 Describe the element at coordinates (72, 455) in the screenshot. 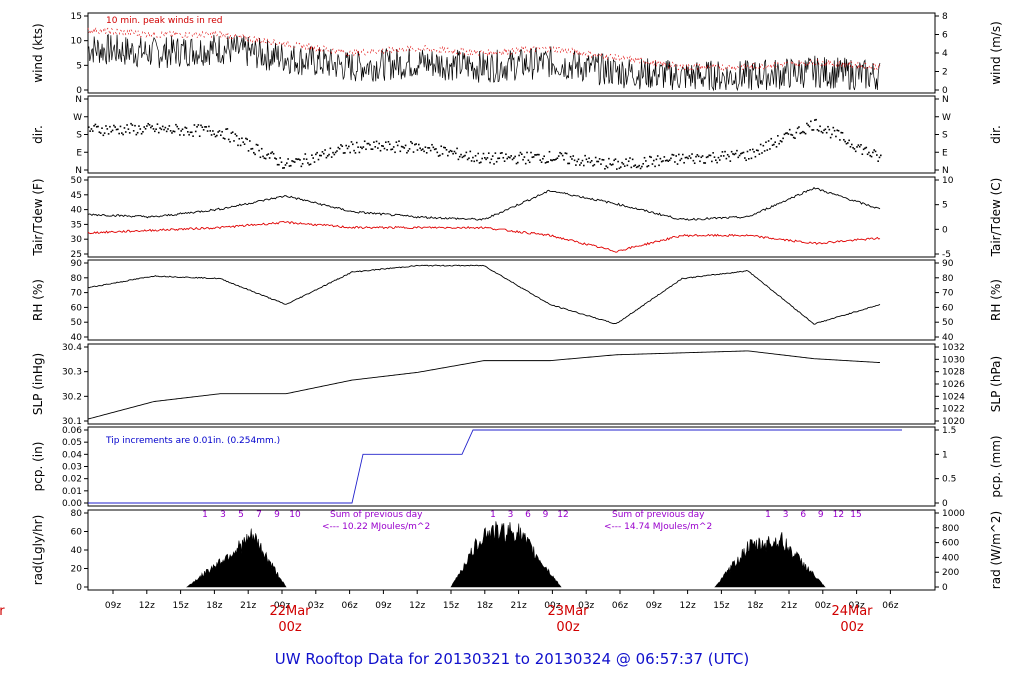

I see `left-tick-label: 0.04` at that location.